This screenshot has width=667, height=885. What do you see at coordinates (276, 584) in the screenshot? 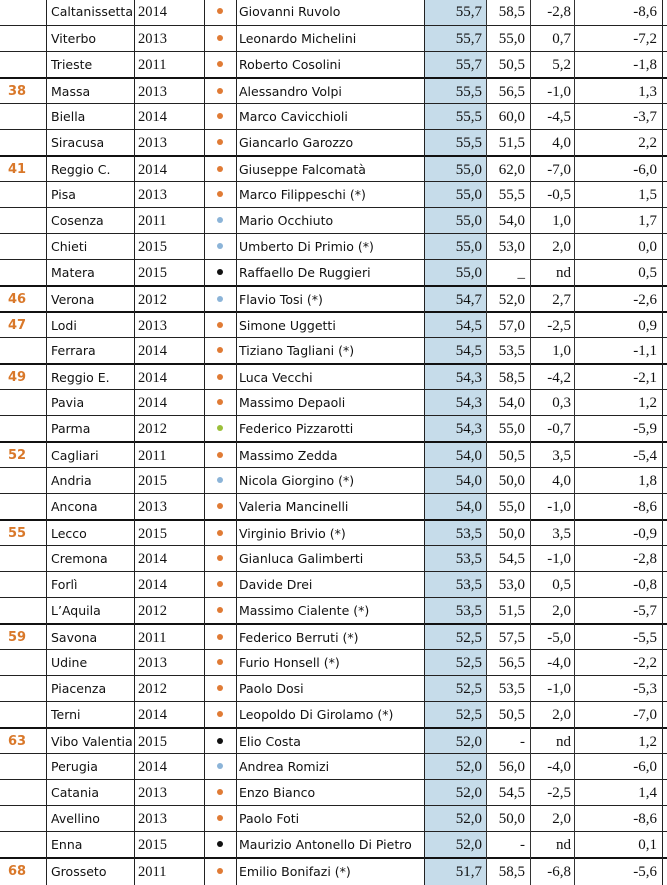
I see `mayor-name-cell: Davide Drei` at bounding box center [276, 584].